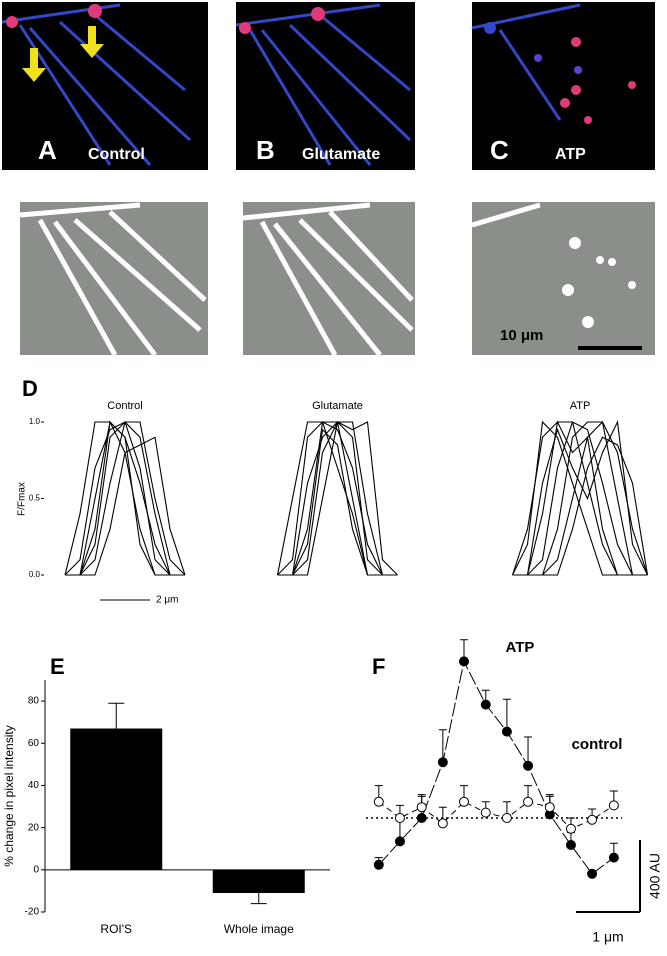  What do you see at coordinates (337, 406) in the screenshot?
I see `subplot-title: Glutamate` at bounding box center [337, 406].